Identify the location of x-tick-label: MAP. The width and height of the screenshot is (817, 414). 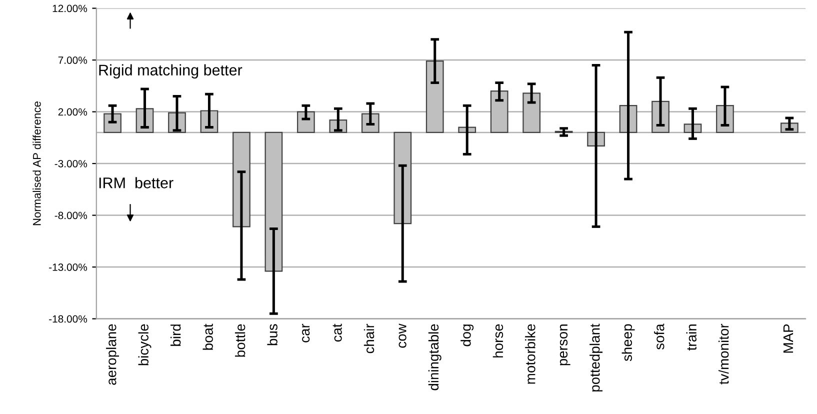
(788, 338).